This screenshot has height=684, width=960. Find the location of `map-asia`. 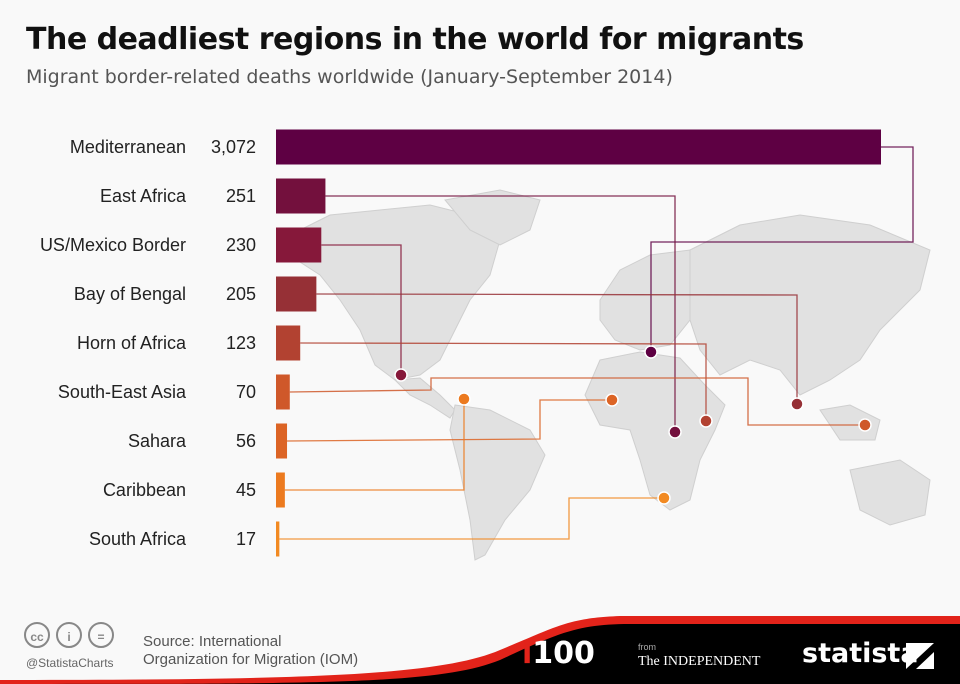

map-asia is located at coordinates (810, 305).